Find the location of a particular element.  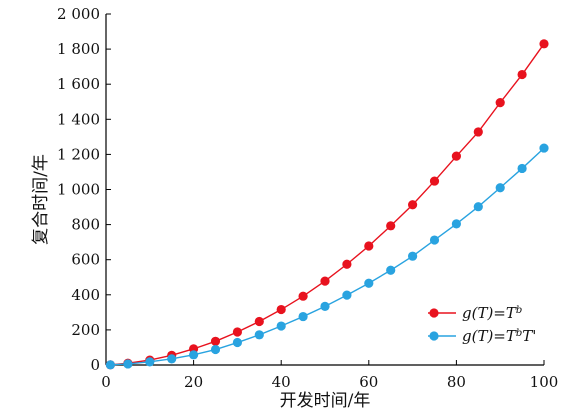

y-tick-label: 1 000 is located at coordinates (78, 190).